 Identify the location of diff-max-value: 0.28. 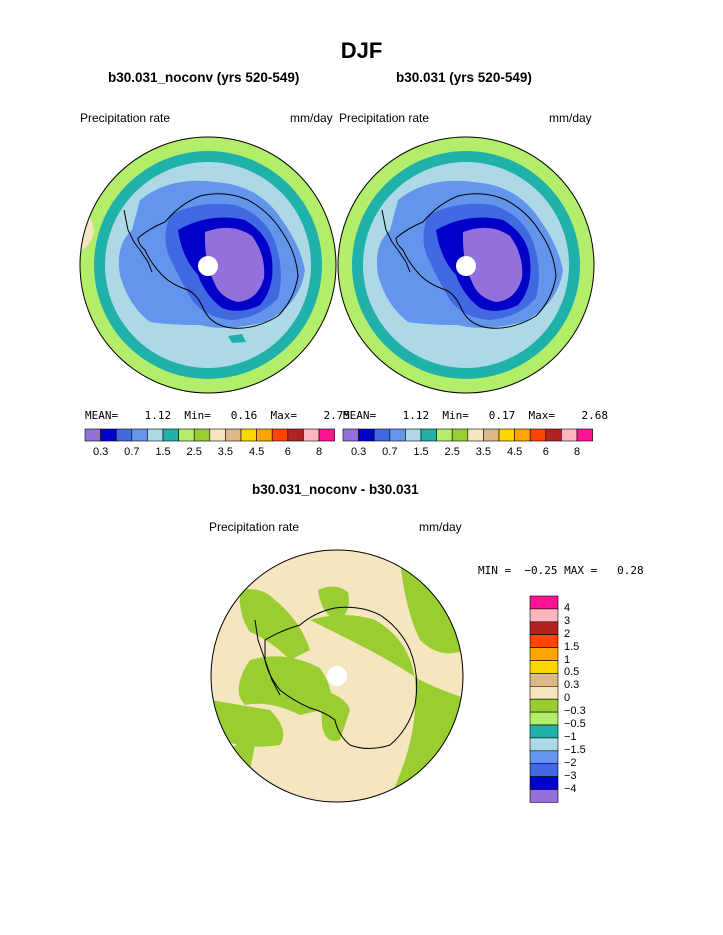
(630, 570).